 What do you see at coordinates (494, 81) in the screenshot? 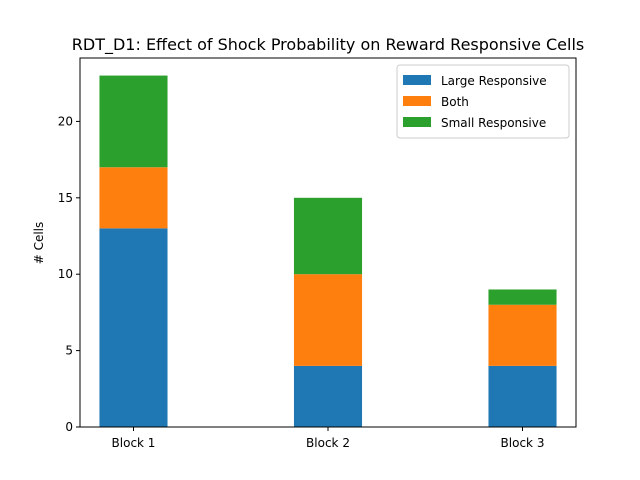
I see `legend-label: Large Responsive` at bounding box center [494, 81].